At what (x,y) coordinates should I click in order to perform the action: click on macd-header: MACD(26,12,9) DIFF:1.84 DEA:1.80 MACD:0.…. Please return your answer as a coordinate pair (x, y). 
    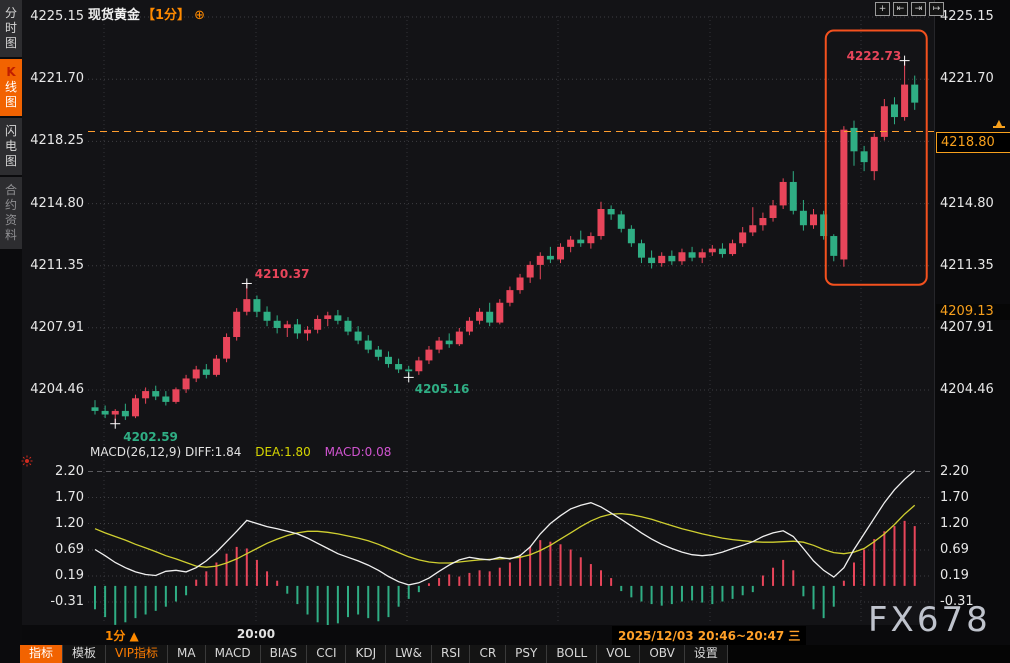
    Looking at the image, I should click on (240, 452).